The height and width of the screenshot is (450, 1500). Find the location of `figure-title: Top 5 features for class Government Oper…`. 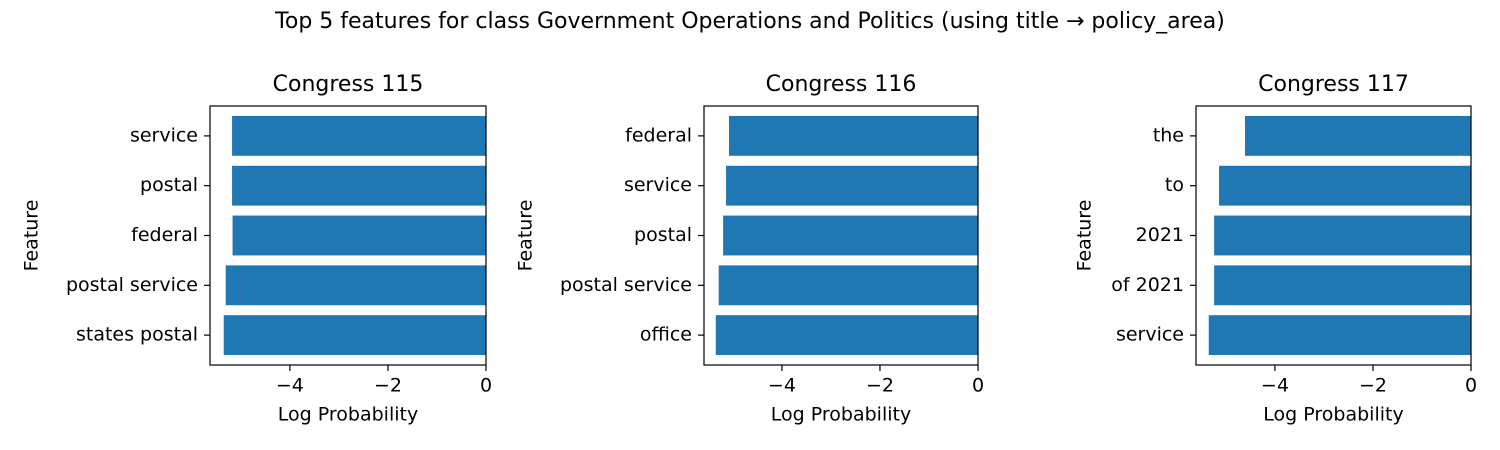

figure-title: Top 5 features for class Government Oper… is located at coordinates (749, 21).